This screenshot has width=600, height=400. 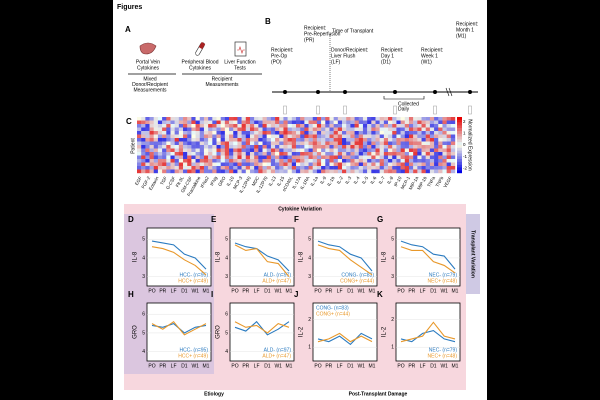 I want to click on cytokine-label: IL-2, so click(x=340, y=180).